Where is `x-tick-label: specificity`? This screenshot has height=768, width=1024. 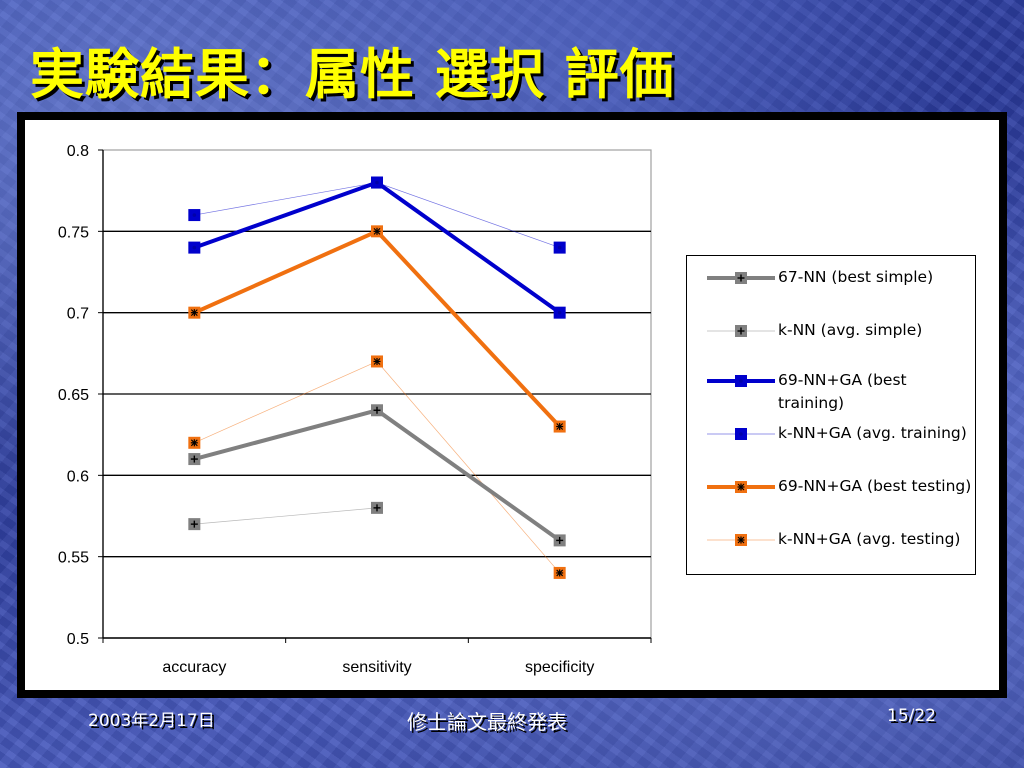 x-tick-label: specificity is located at coordinates (559, 667).